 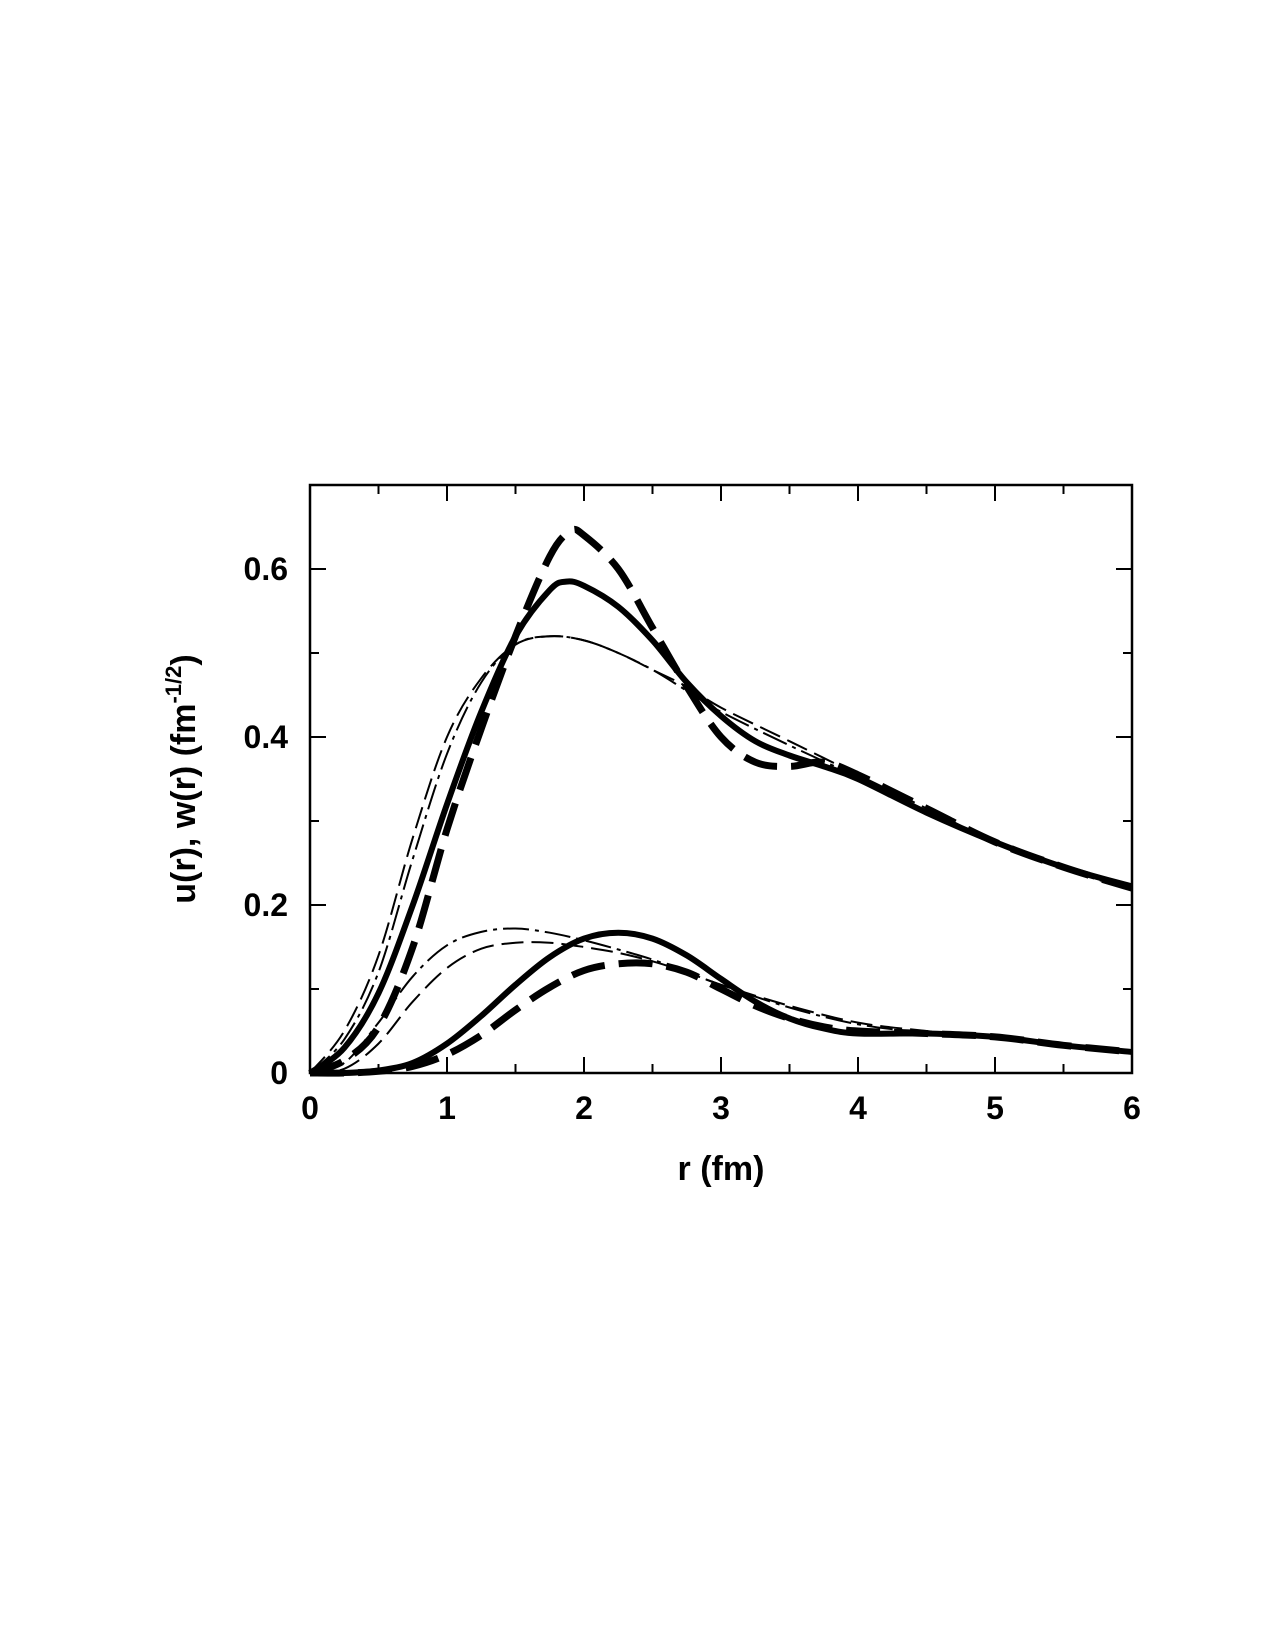 I want to click on y-axis-title-exponent: -1/2, so click(x=173, y=685).